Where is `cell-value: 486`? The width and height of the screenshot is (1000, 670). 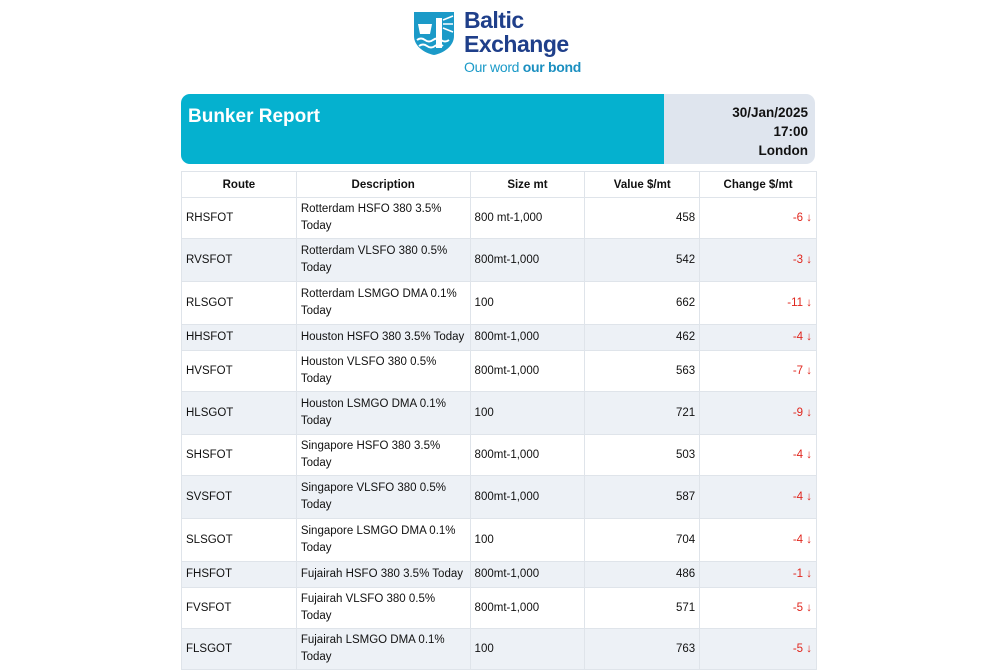 cell-value: 486 is located at coordinates (642, 574).